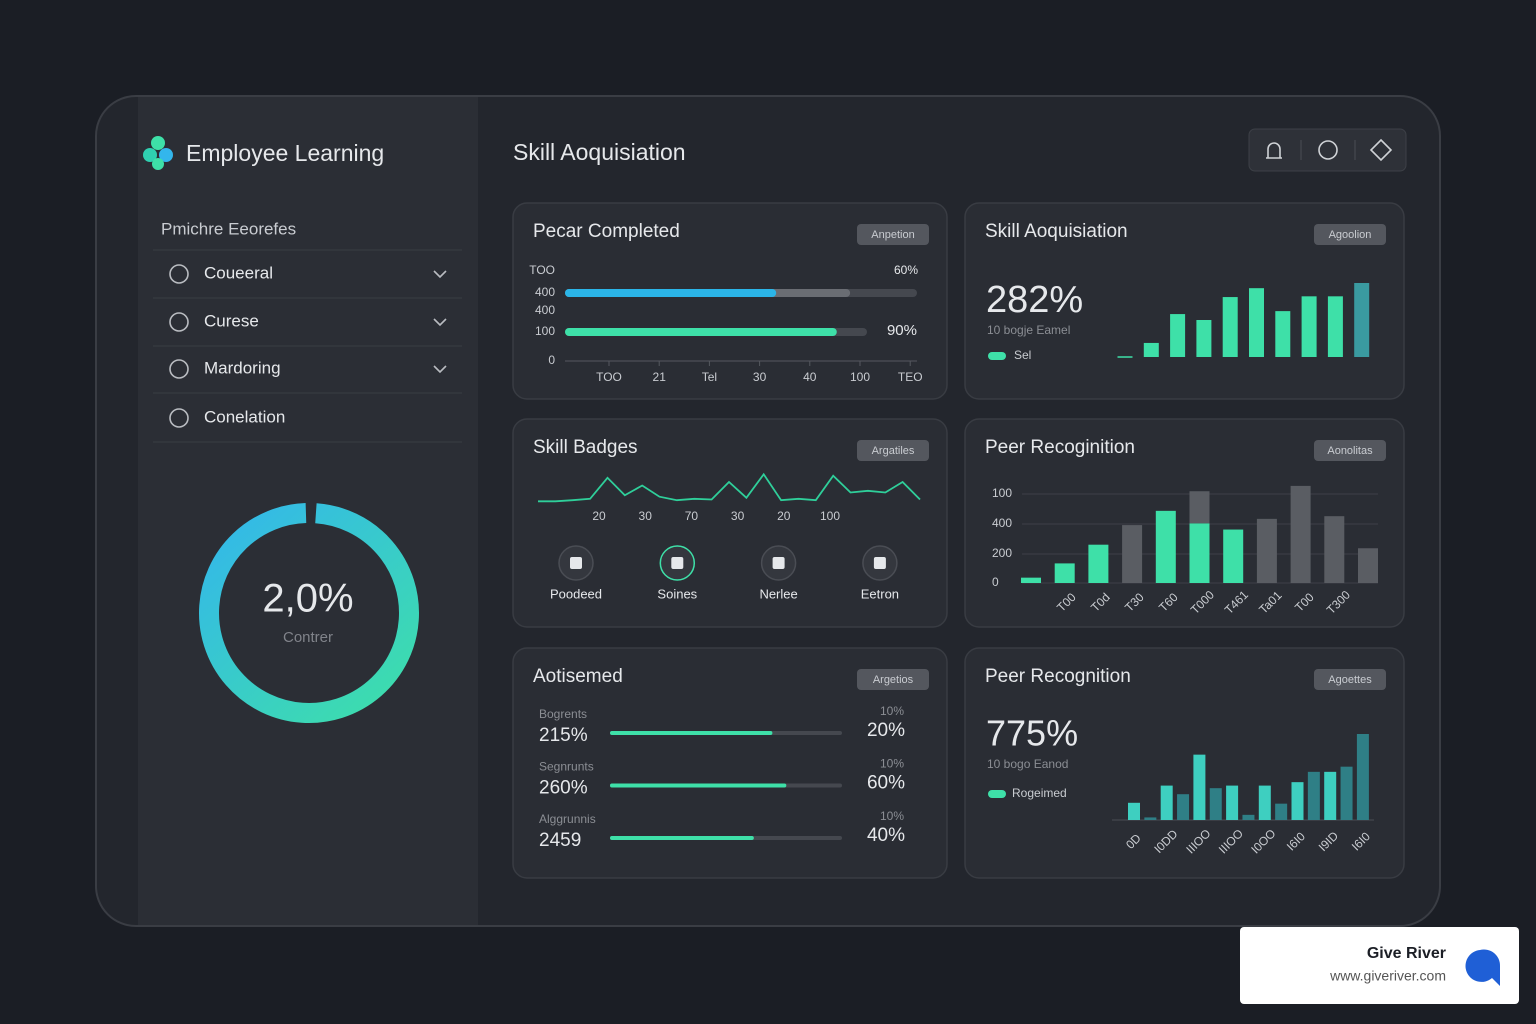 The image size is (1536, 1024). What do you see at coordinates (1381, 150) in the screenshot?
I see `nav-icon` at bounding box center [1381, 150].